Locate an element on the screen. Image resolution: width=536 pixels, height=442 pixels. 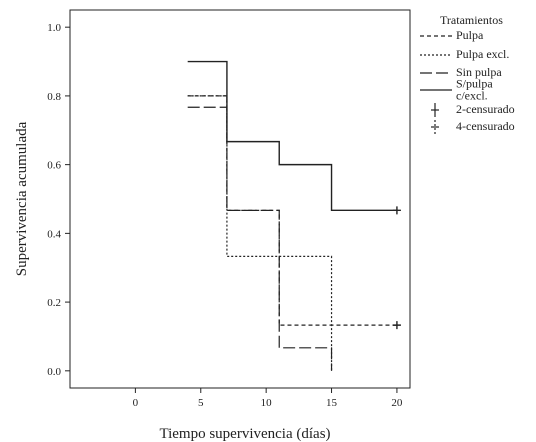
legend-entry: Sin pulpa is located at coordinates (461, 72).